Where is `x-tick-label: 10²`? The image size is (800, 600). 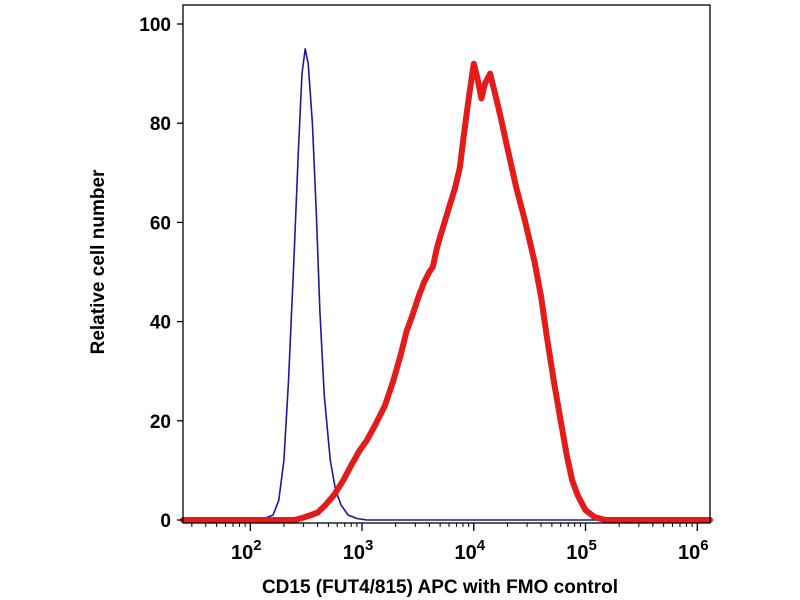
x-tick-label: 10² is located at coordinates (246, 550).